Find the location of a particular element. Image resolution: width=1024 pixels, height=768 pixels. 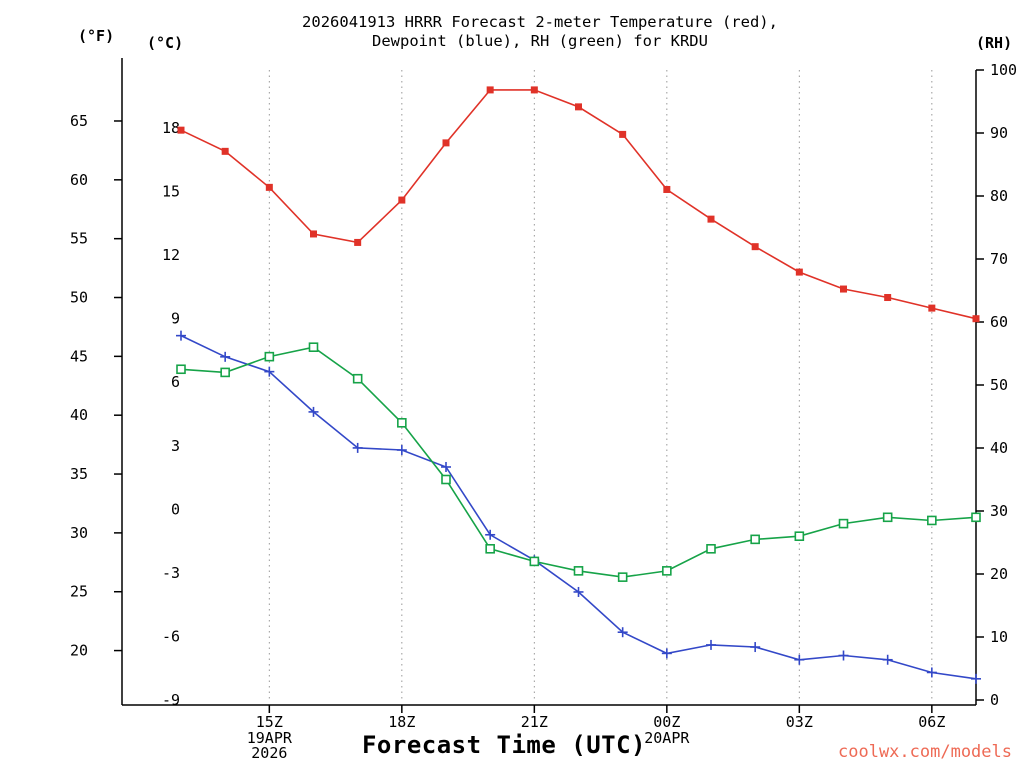

svg-text: 19APR is located at coordinates (270, 738).